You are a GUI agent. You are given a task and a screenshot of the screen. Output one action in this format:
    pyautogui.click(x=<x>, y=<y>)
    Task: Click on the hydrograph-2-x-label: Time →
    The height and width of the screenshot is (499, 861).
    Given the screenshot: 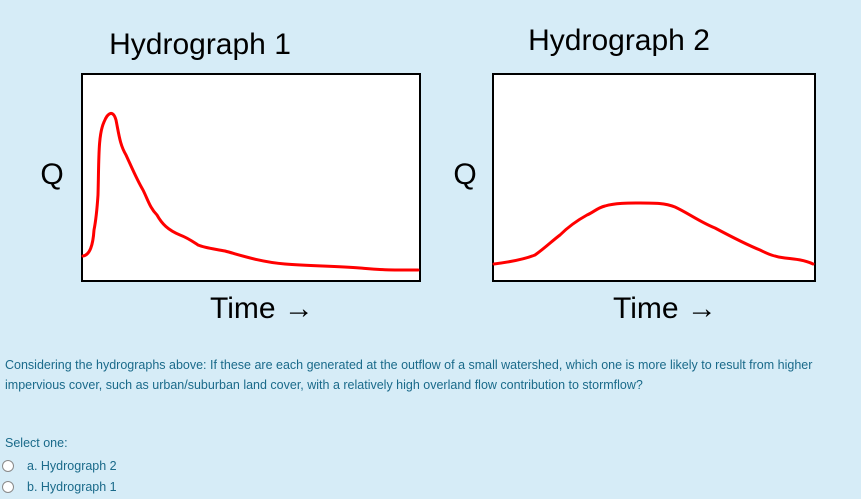 What is the action you would take?
    pyautogui.click(x=665, y=308)
    